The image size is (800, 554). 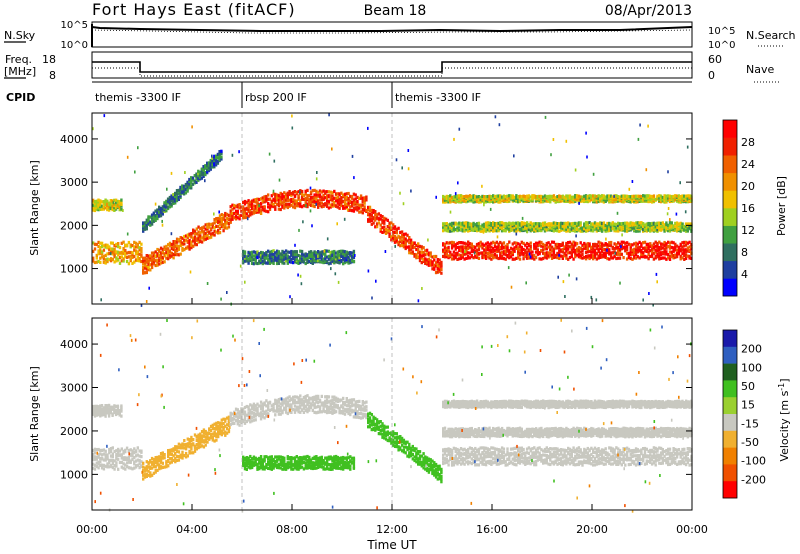 What do you see at coordinates (276, 97) in the screenshot?
I see `cpid-segment-label: rbsp 200 IF` at bounding box center [276, 97].